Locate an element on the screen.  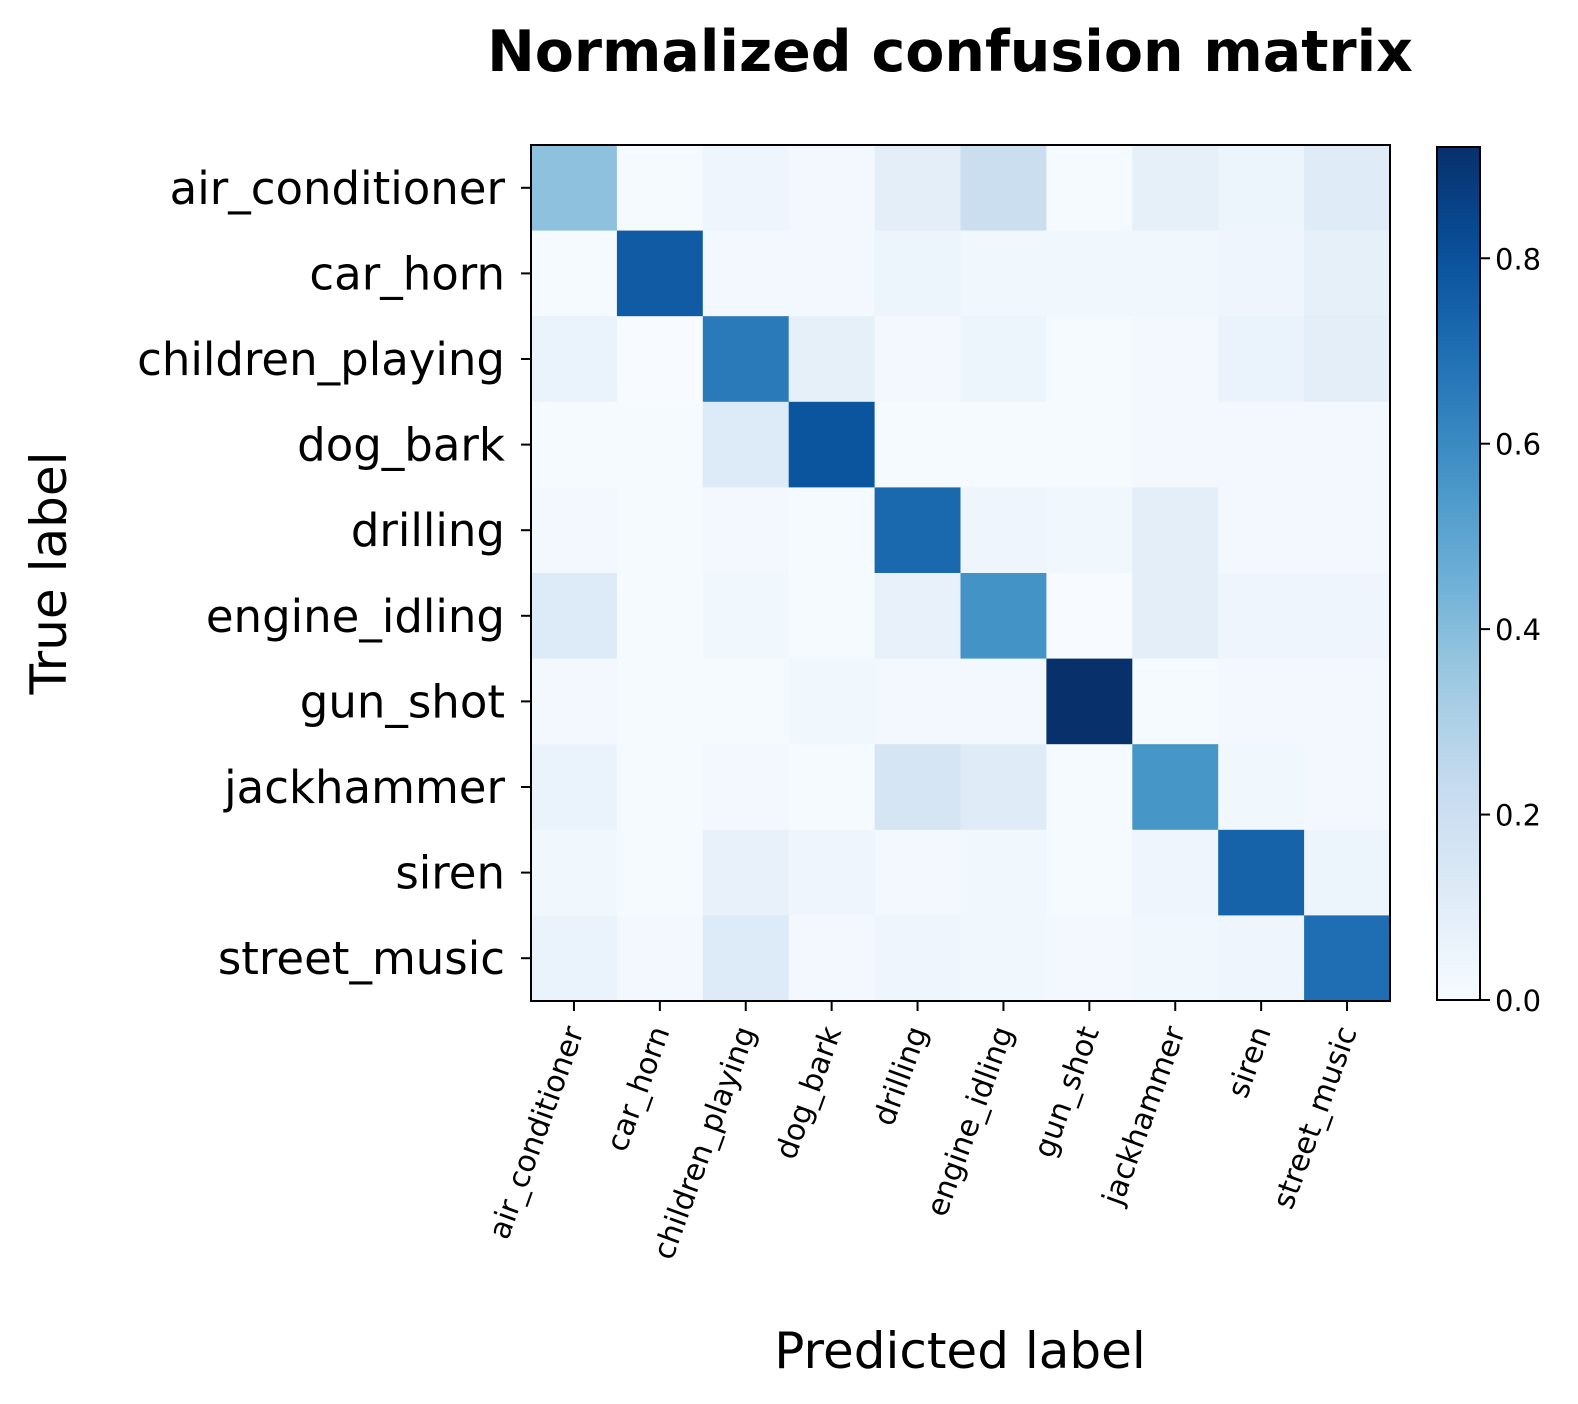
colorbar-tick-label: 0.2 is located at coordinates (1518, 816).